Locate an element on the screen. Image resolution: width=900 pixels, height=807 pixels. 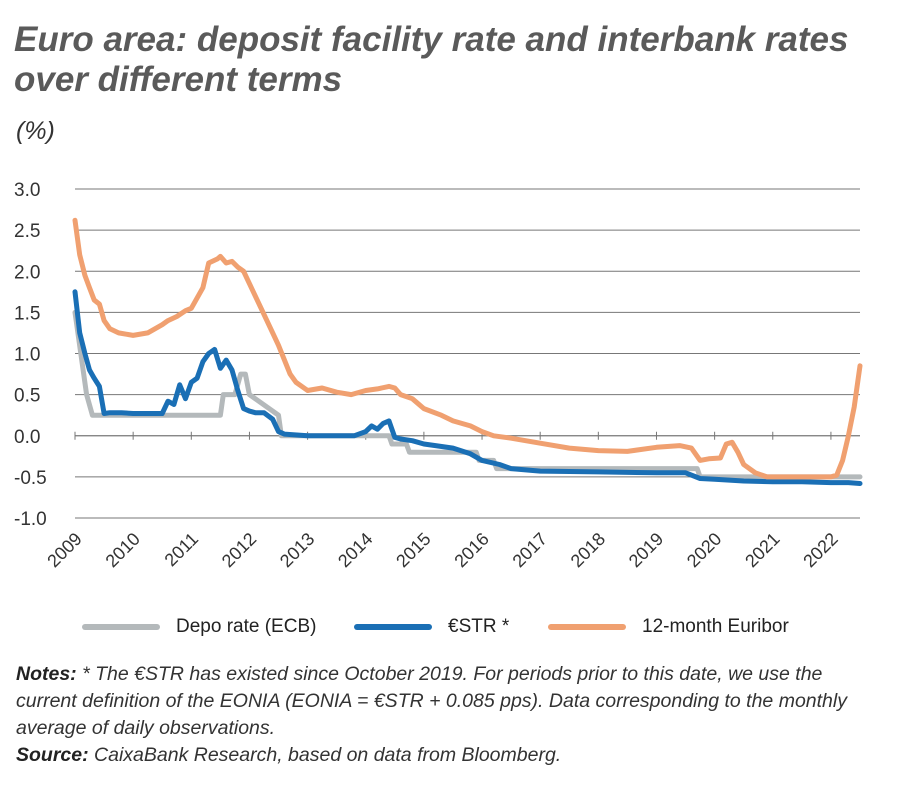
y-tick-label: 1.5 is located at coordinates (27, 313).